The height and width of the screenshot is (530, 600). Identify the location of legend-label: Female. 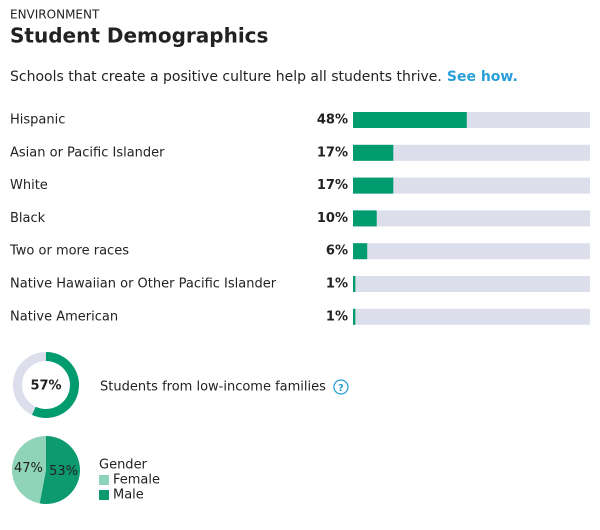
(136, 480).